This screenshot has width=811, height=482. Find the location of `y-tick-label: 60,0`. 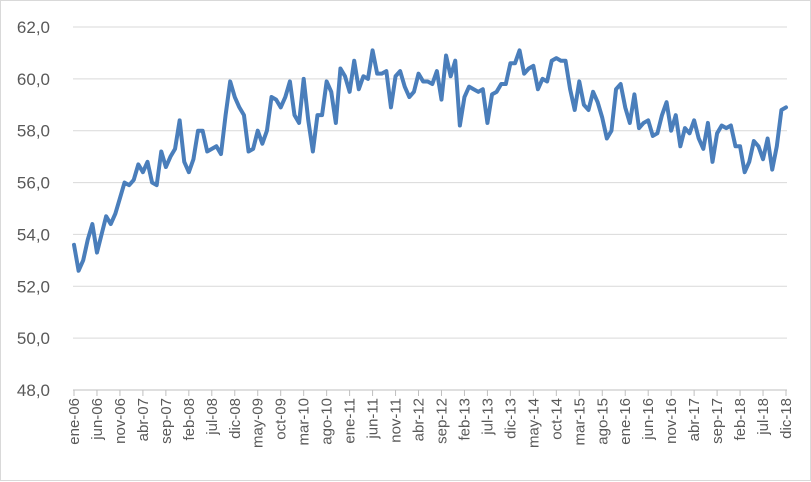

y-tick-label: 60,0 is located at coordinates (33, 79).